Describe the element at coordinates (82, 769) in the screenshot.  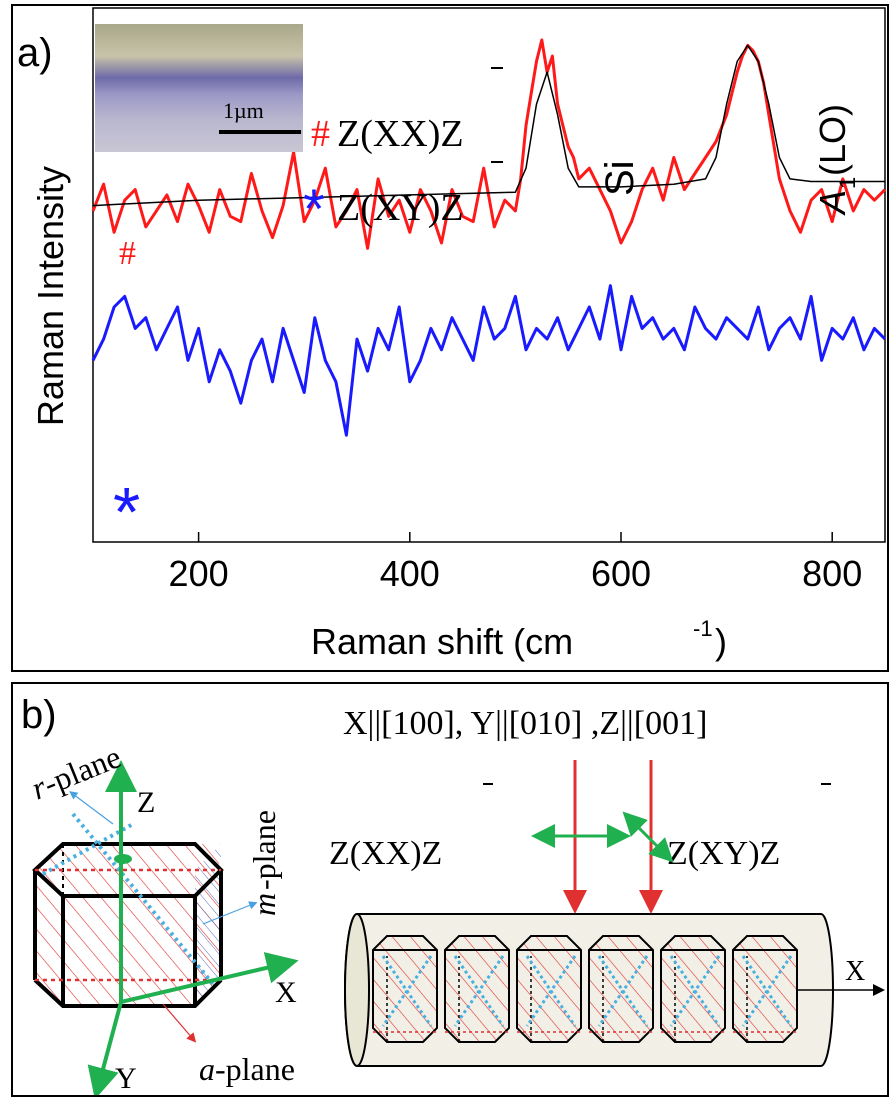
I see `r-plane-rest: -plane` at that location.